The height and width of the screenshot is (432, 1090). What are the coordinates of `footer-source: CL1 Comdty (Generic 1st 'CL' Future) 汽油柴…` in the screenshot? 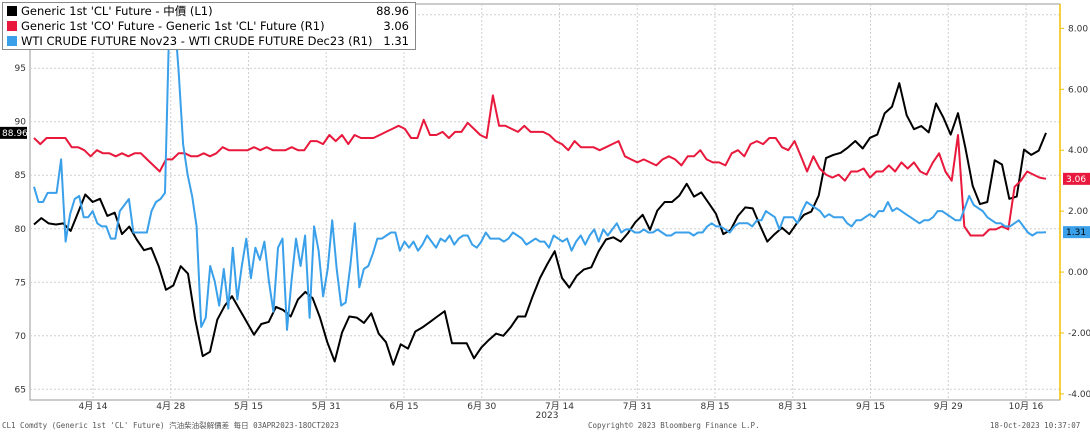 It's located at (170, 425).